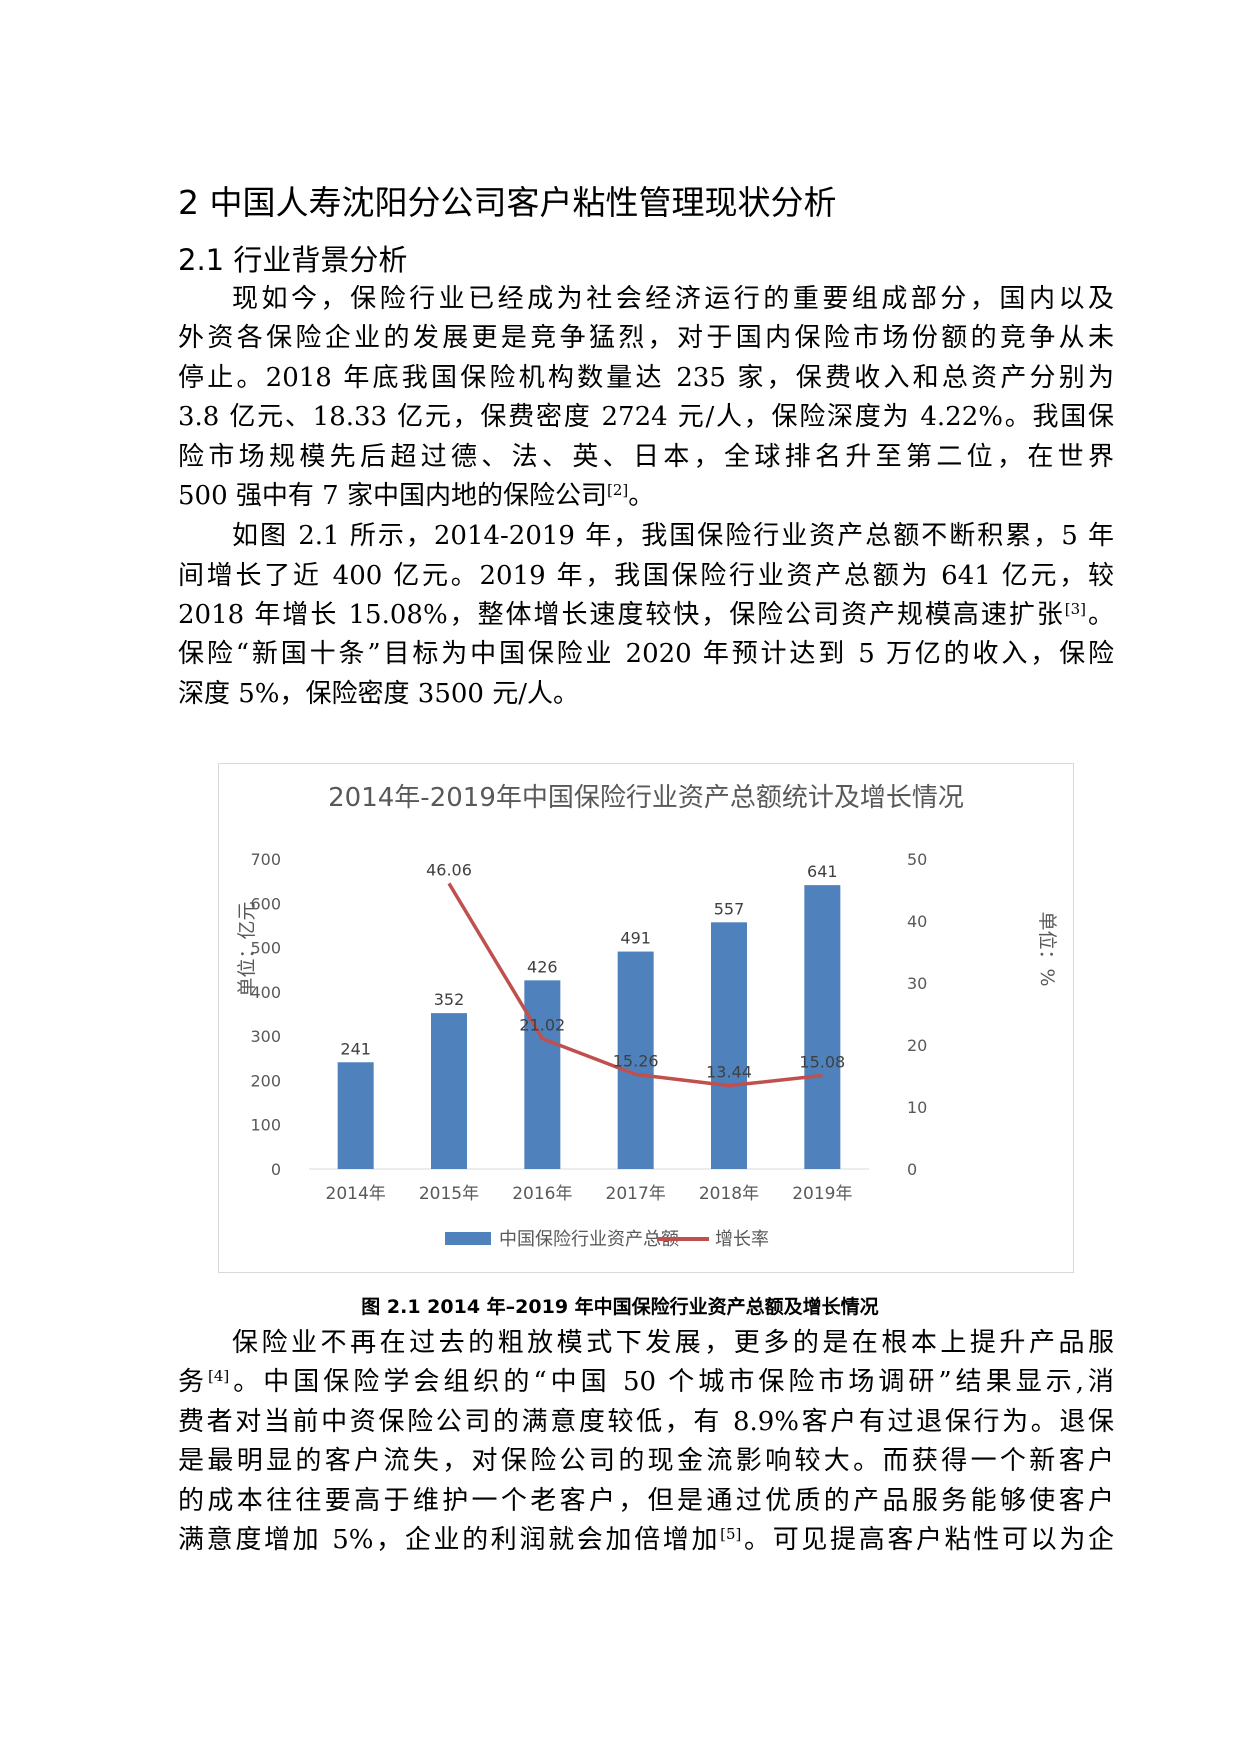 The image size is (1240, 1754). I want to click on y-tick-label: 400, so click(265, 992).